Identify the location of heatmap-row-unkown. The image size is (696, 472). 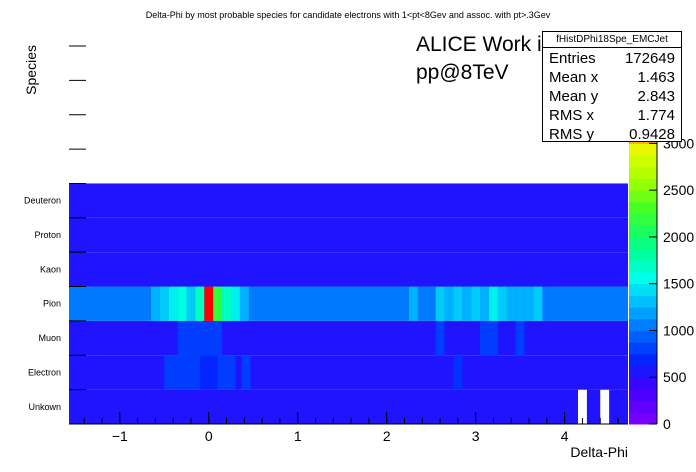
(348, 406).